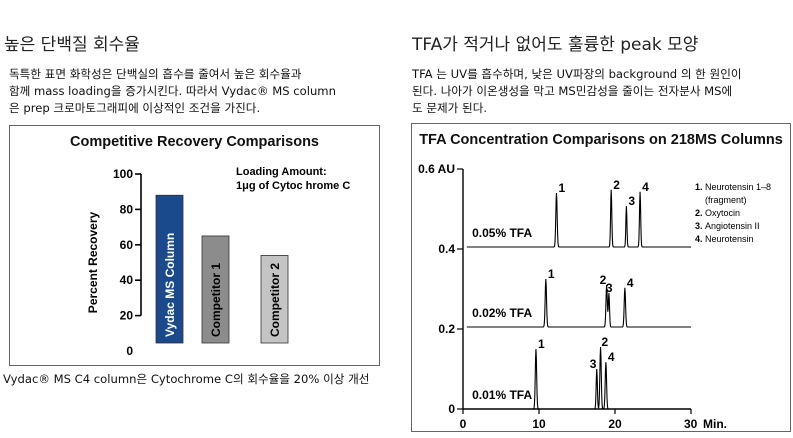 Image resolution: width=793 pixels, height=438 pixels. Describe the element at coordinates (715, 424) in the screenshot. I see `x-axis-label: Min.` at that location.